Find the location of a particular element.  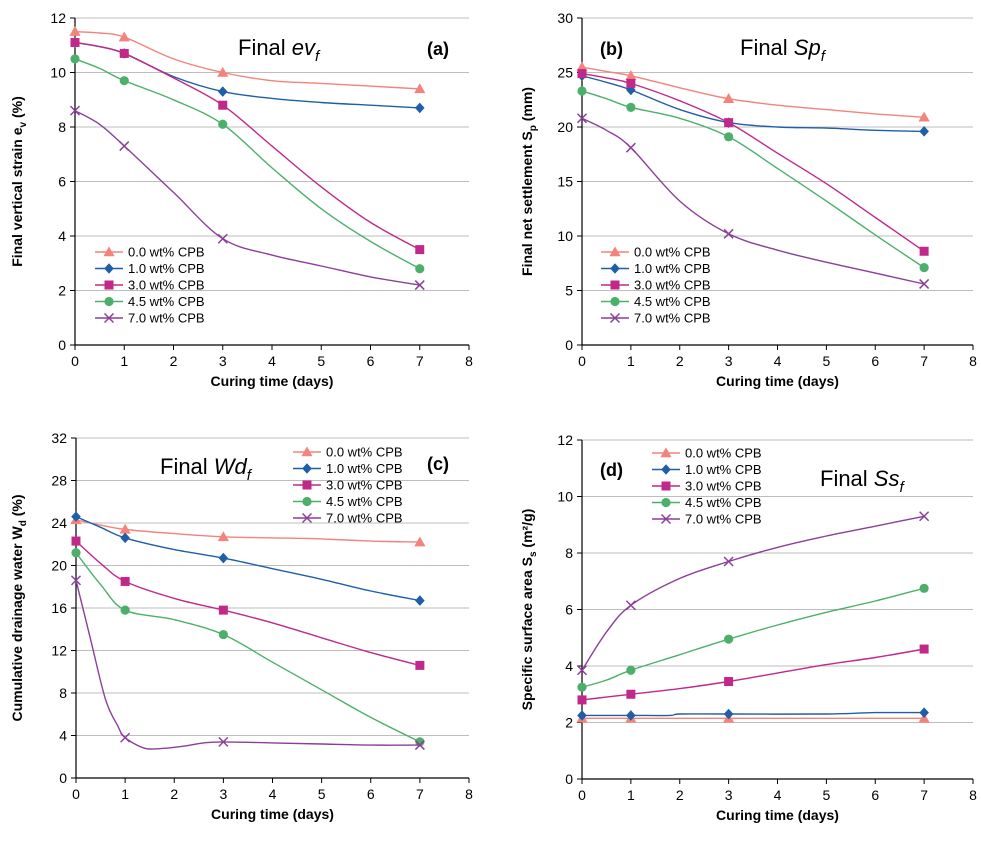

y-tick-label: 16 is located at coordinates (59, 608).